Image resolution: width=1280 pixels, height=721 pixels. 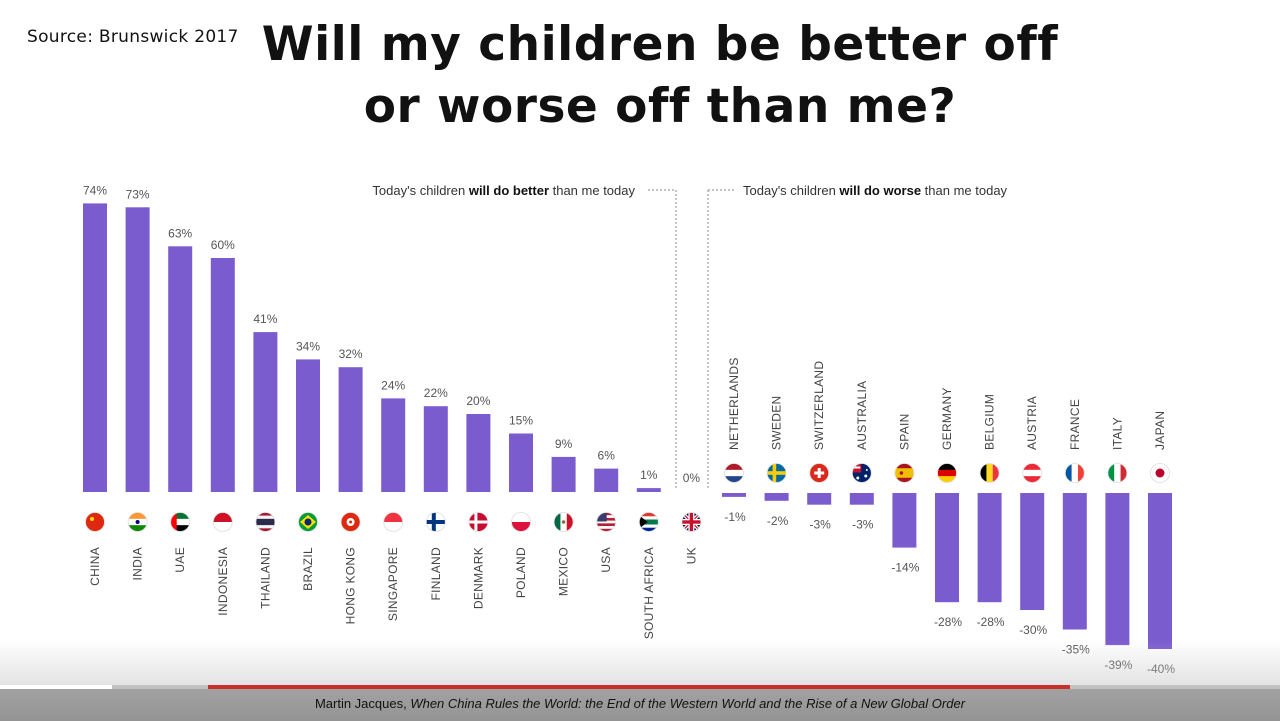 What do you see at coordinates (478, 401) in the screenshot?
I see `value-label-denmark: 20%` at bounding box center [478, 401].